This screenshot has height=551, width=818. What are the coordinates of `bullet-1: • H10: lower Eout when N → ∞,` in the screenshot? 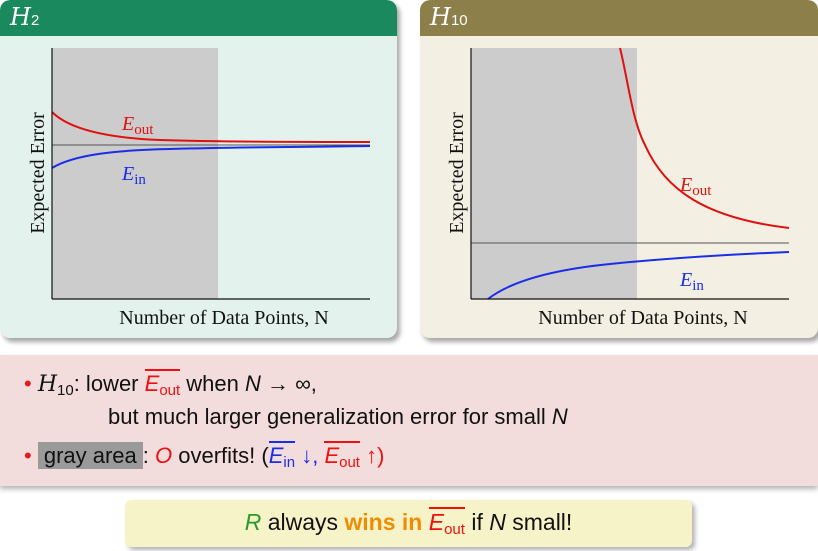 It's located at (170, 384).